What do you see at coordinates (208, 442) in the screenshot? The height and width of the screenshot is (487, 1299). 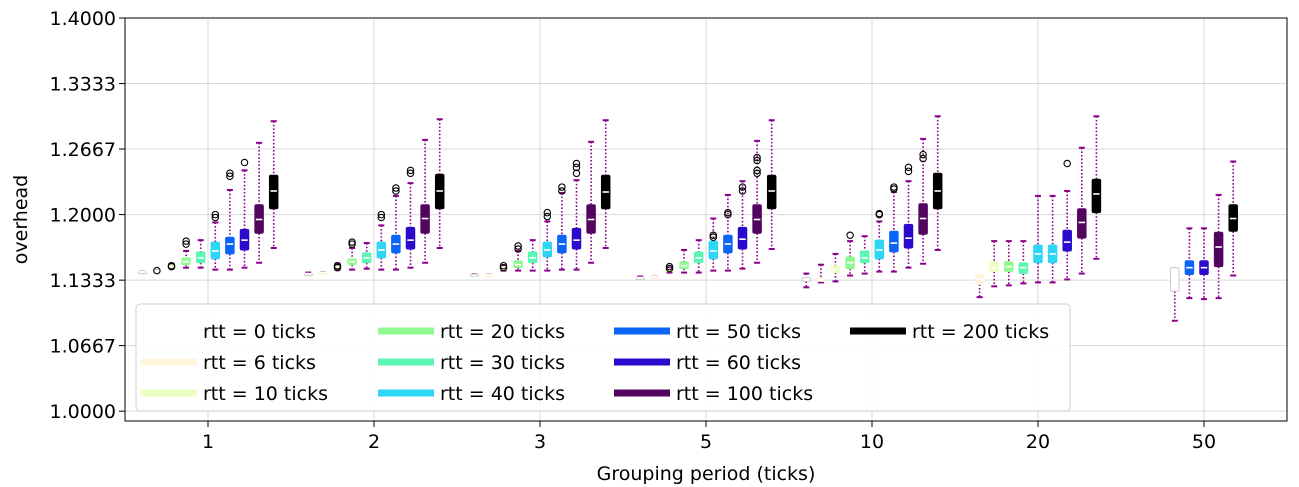 I see `x-tick-label: 1` at bounding box center [208, 442].